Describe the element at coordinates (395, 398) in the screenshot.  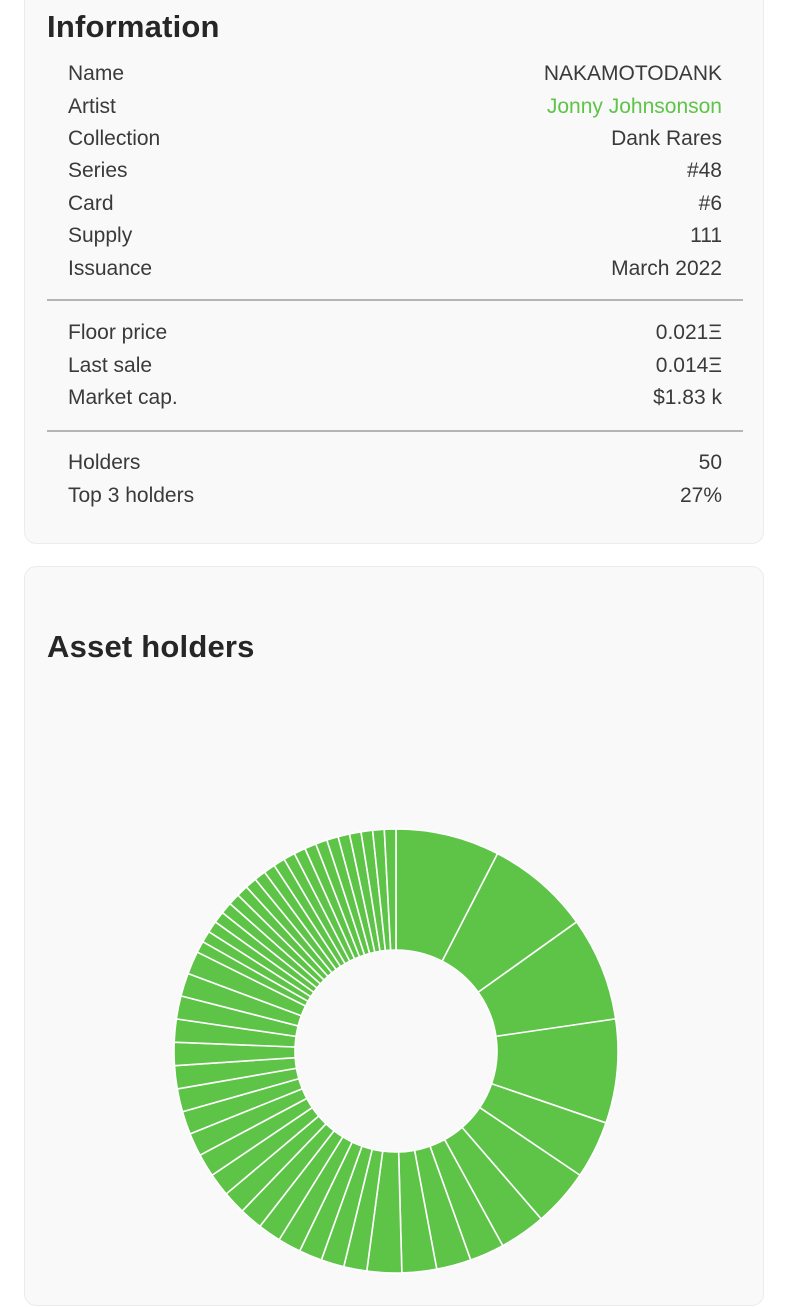
I see `market-row-market-cap: Market cap. $1.83 k` at that location.